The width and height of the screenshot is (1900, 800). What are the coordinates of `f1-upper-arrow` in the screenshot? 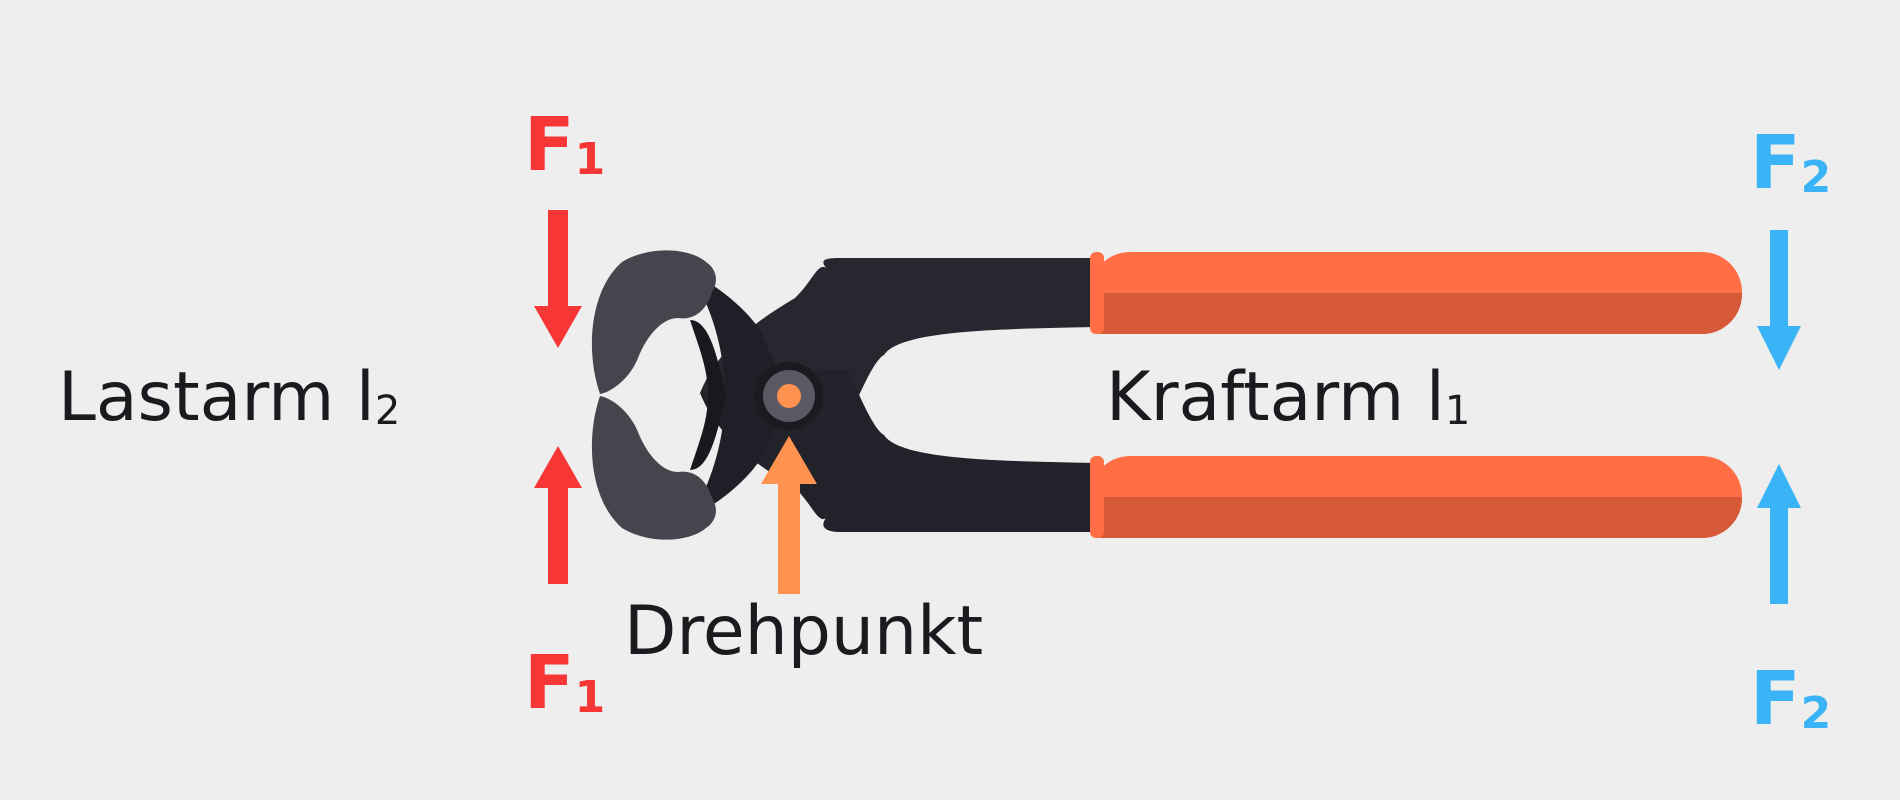 It's located at (558, 279).